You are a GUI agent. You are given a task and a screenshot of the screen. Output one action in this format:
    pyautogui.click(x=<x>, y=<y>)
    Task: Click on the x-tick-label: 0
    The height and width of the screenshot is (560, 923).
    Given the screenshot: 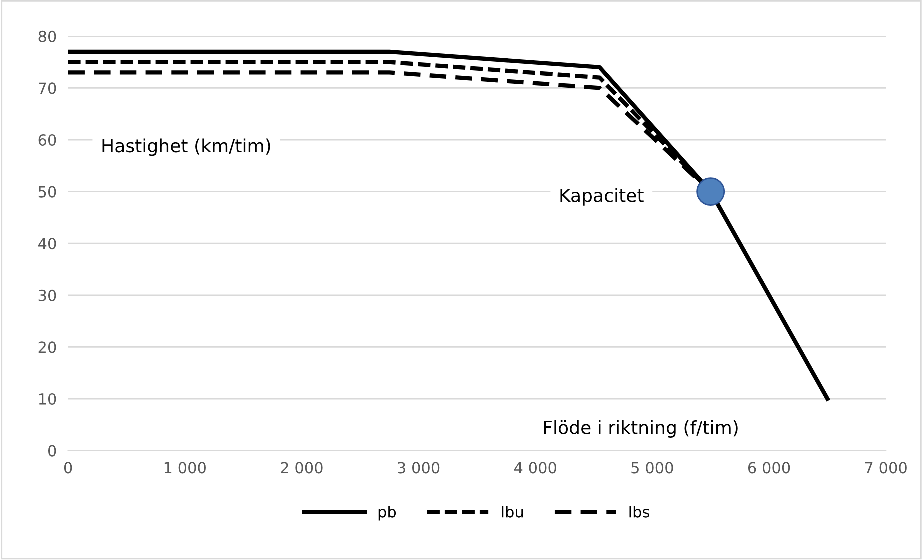 What is the action you would take?
    pyautogui.click(x=68, y=468)
    